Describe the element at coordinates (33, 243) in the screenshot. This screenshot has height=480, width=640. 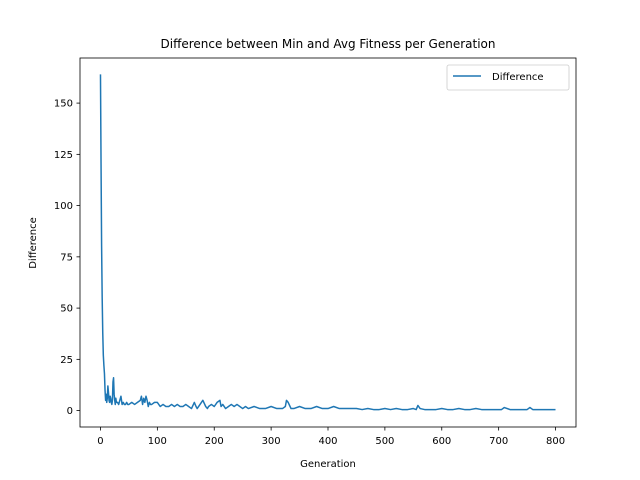
I see `y-axis-label: Difference` at that location.